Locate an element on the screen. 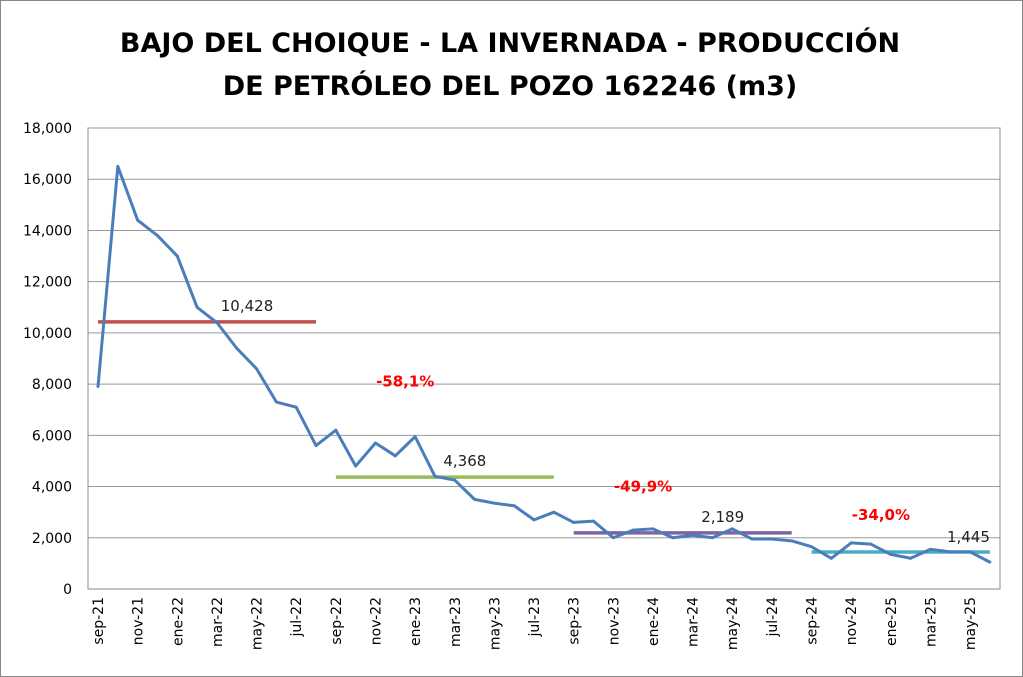 This screenshot has width=1023, height=677. x-tick-label: sep-21 is located at coordinates (99, 621).